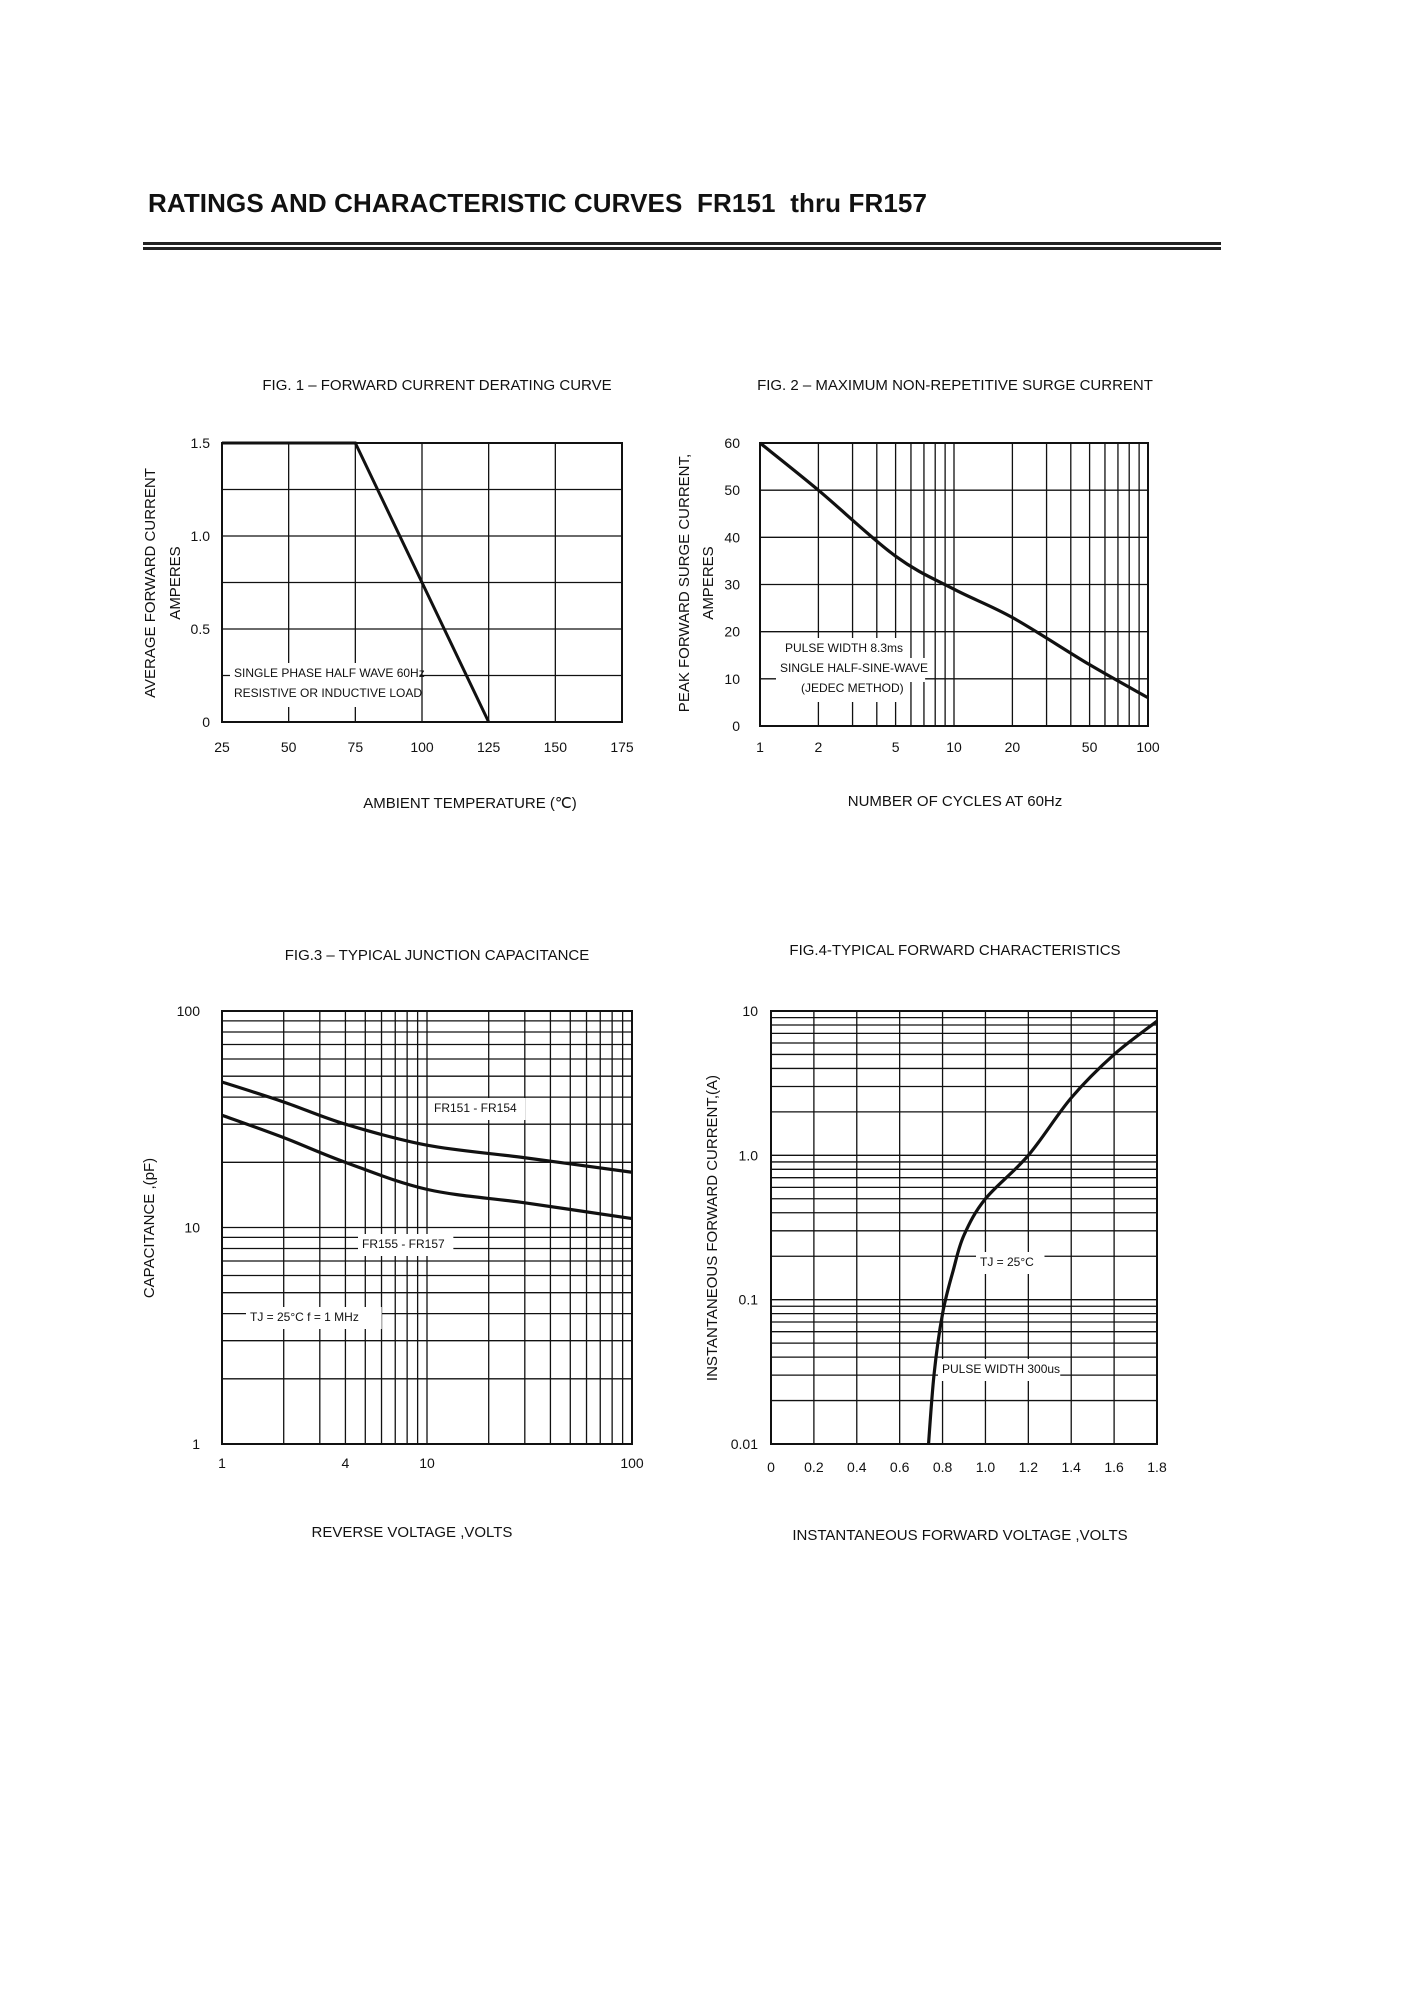 Image resolution: width=1408 pixels, height=1991 pixels. What do you see at coordinates (857, 1467) in the screenshot?
I see `x-tick-label: 0.4` at bounding box center [857, 1467].